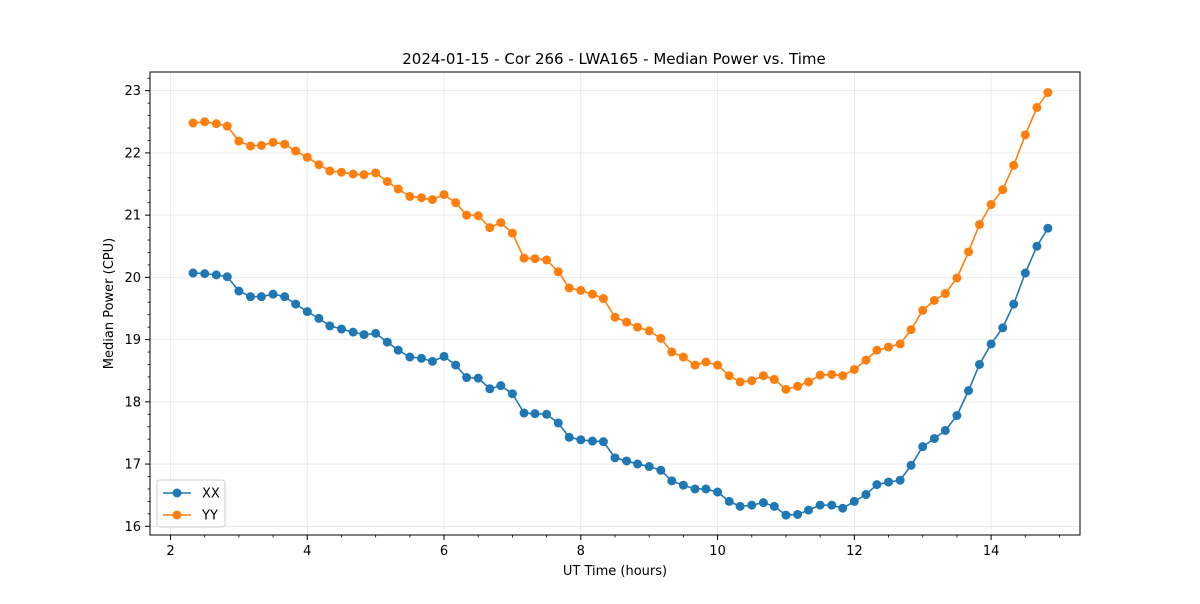 This screenshot has height=604, width=1200. Describe the element at coordinates (444, 551) in the screenshot. I see `x-tick-label: 6` at that location.